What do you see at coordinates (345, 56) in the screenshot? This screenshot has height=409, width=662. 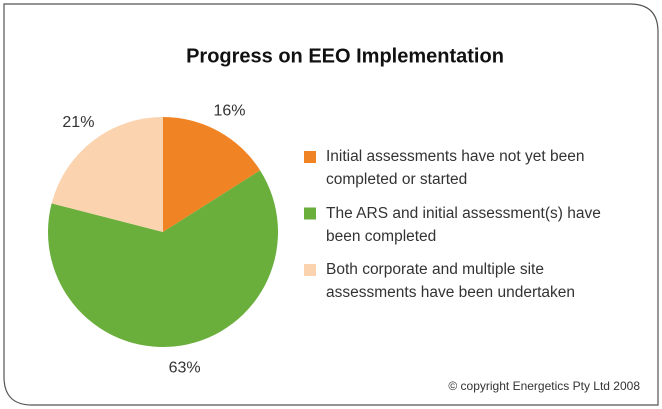 I see `chart-title: Progress on EEO Implementation` at bounding box center [345, 56].